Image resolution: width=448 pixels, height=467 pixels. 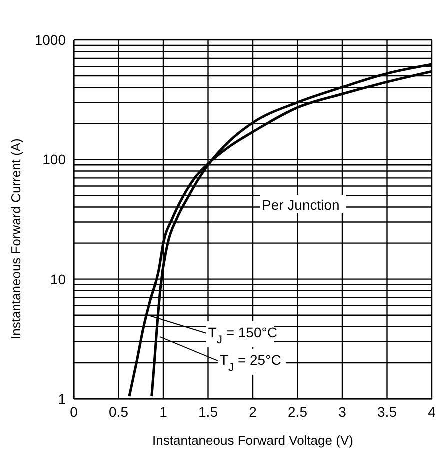 What do you see at coordinates (54, 160) in the screenshot?
I see `y-tick-label: 100` at bounding box center [54, 160].